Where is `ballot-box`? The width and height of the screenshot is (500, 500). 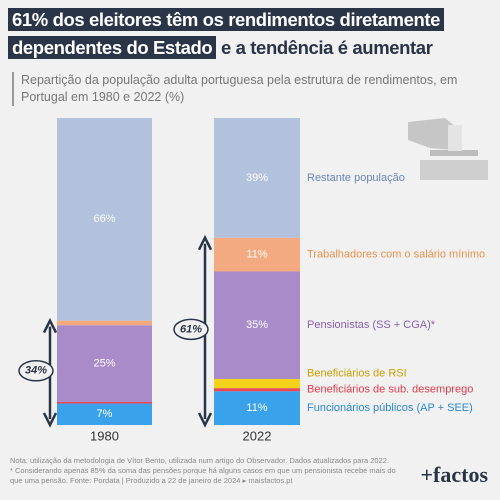
ballot-box is located at coordinates (454, 170).